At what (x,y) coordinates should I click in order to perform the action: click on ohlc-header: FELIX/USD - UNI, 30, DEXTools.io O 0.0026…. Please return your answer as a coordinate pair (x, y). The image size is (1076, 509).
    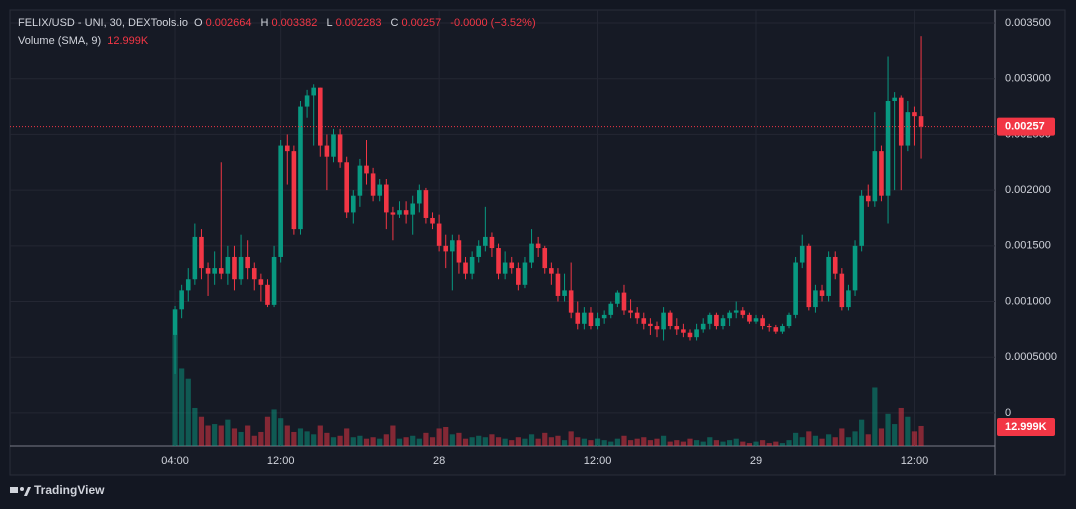
    Looking at the image, I should click on (280, 23).